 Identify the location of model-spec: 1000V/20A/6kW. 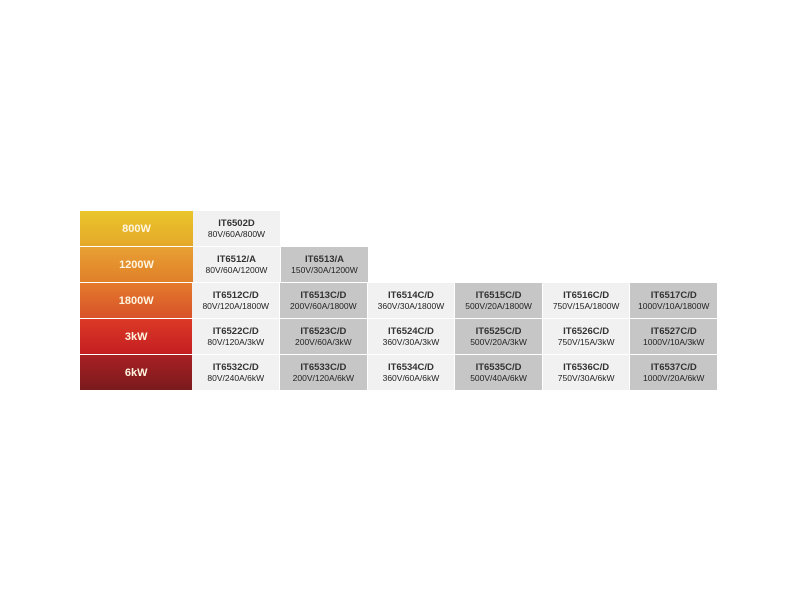
(674, 377).